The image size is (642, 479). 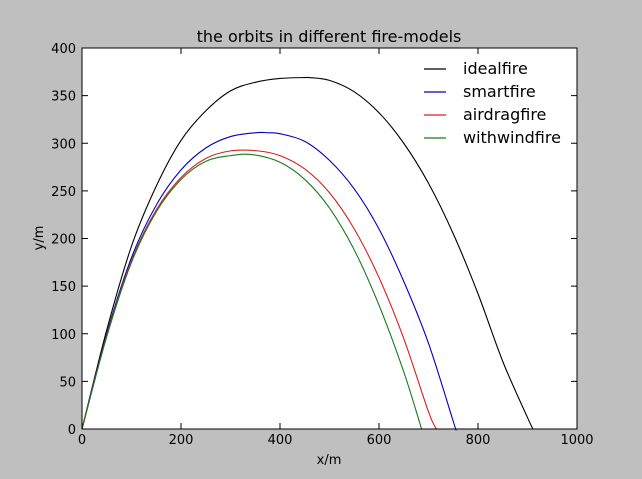 What do you see at coordinates (379, 440) in the screenshot?
I see `x-tick-label: 600` at bounding box center [379, 440].